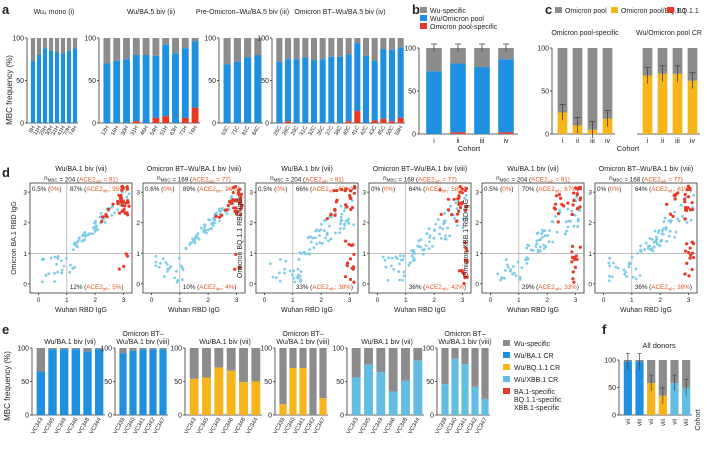  Describe the element at coordinates (382, 131) in the screenshot. I see `panel-a-x-tick-label: 45C` at that location.